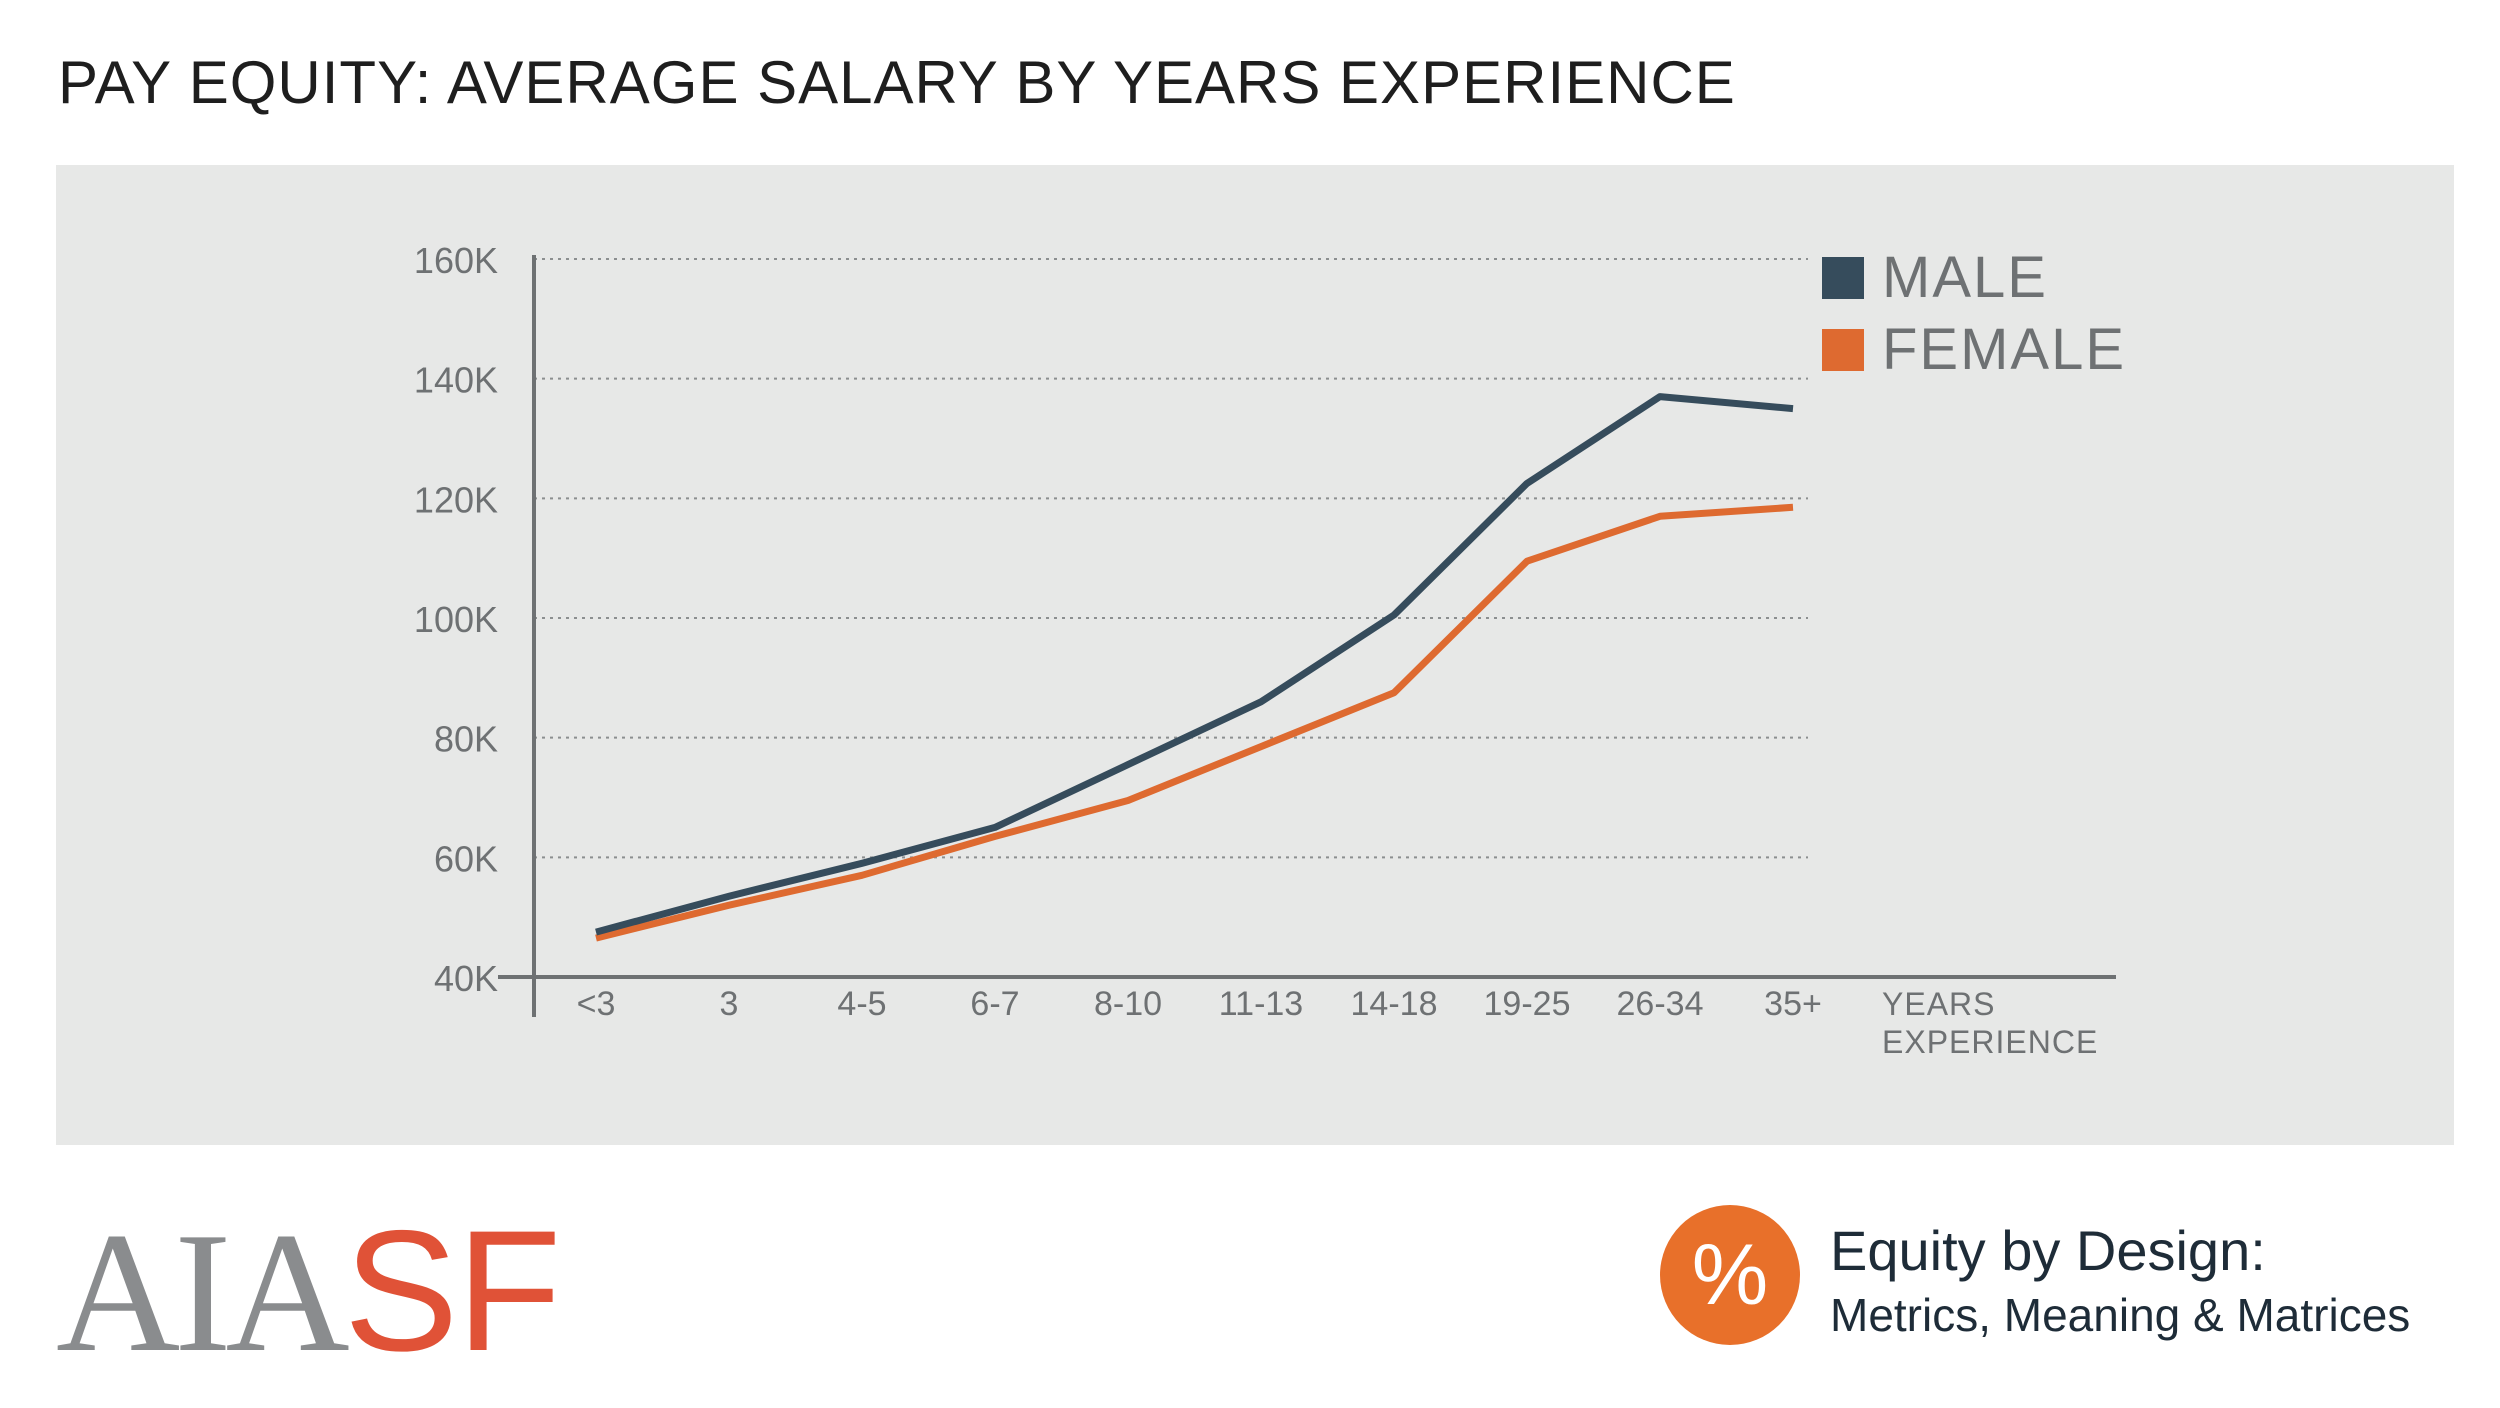  What do you see at coordinates (456, 619) in the screenshot?
I see `y-tick-label: 100K` at bounding box center [456, 619].